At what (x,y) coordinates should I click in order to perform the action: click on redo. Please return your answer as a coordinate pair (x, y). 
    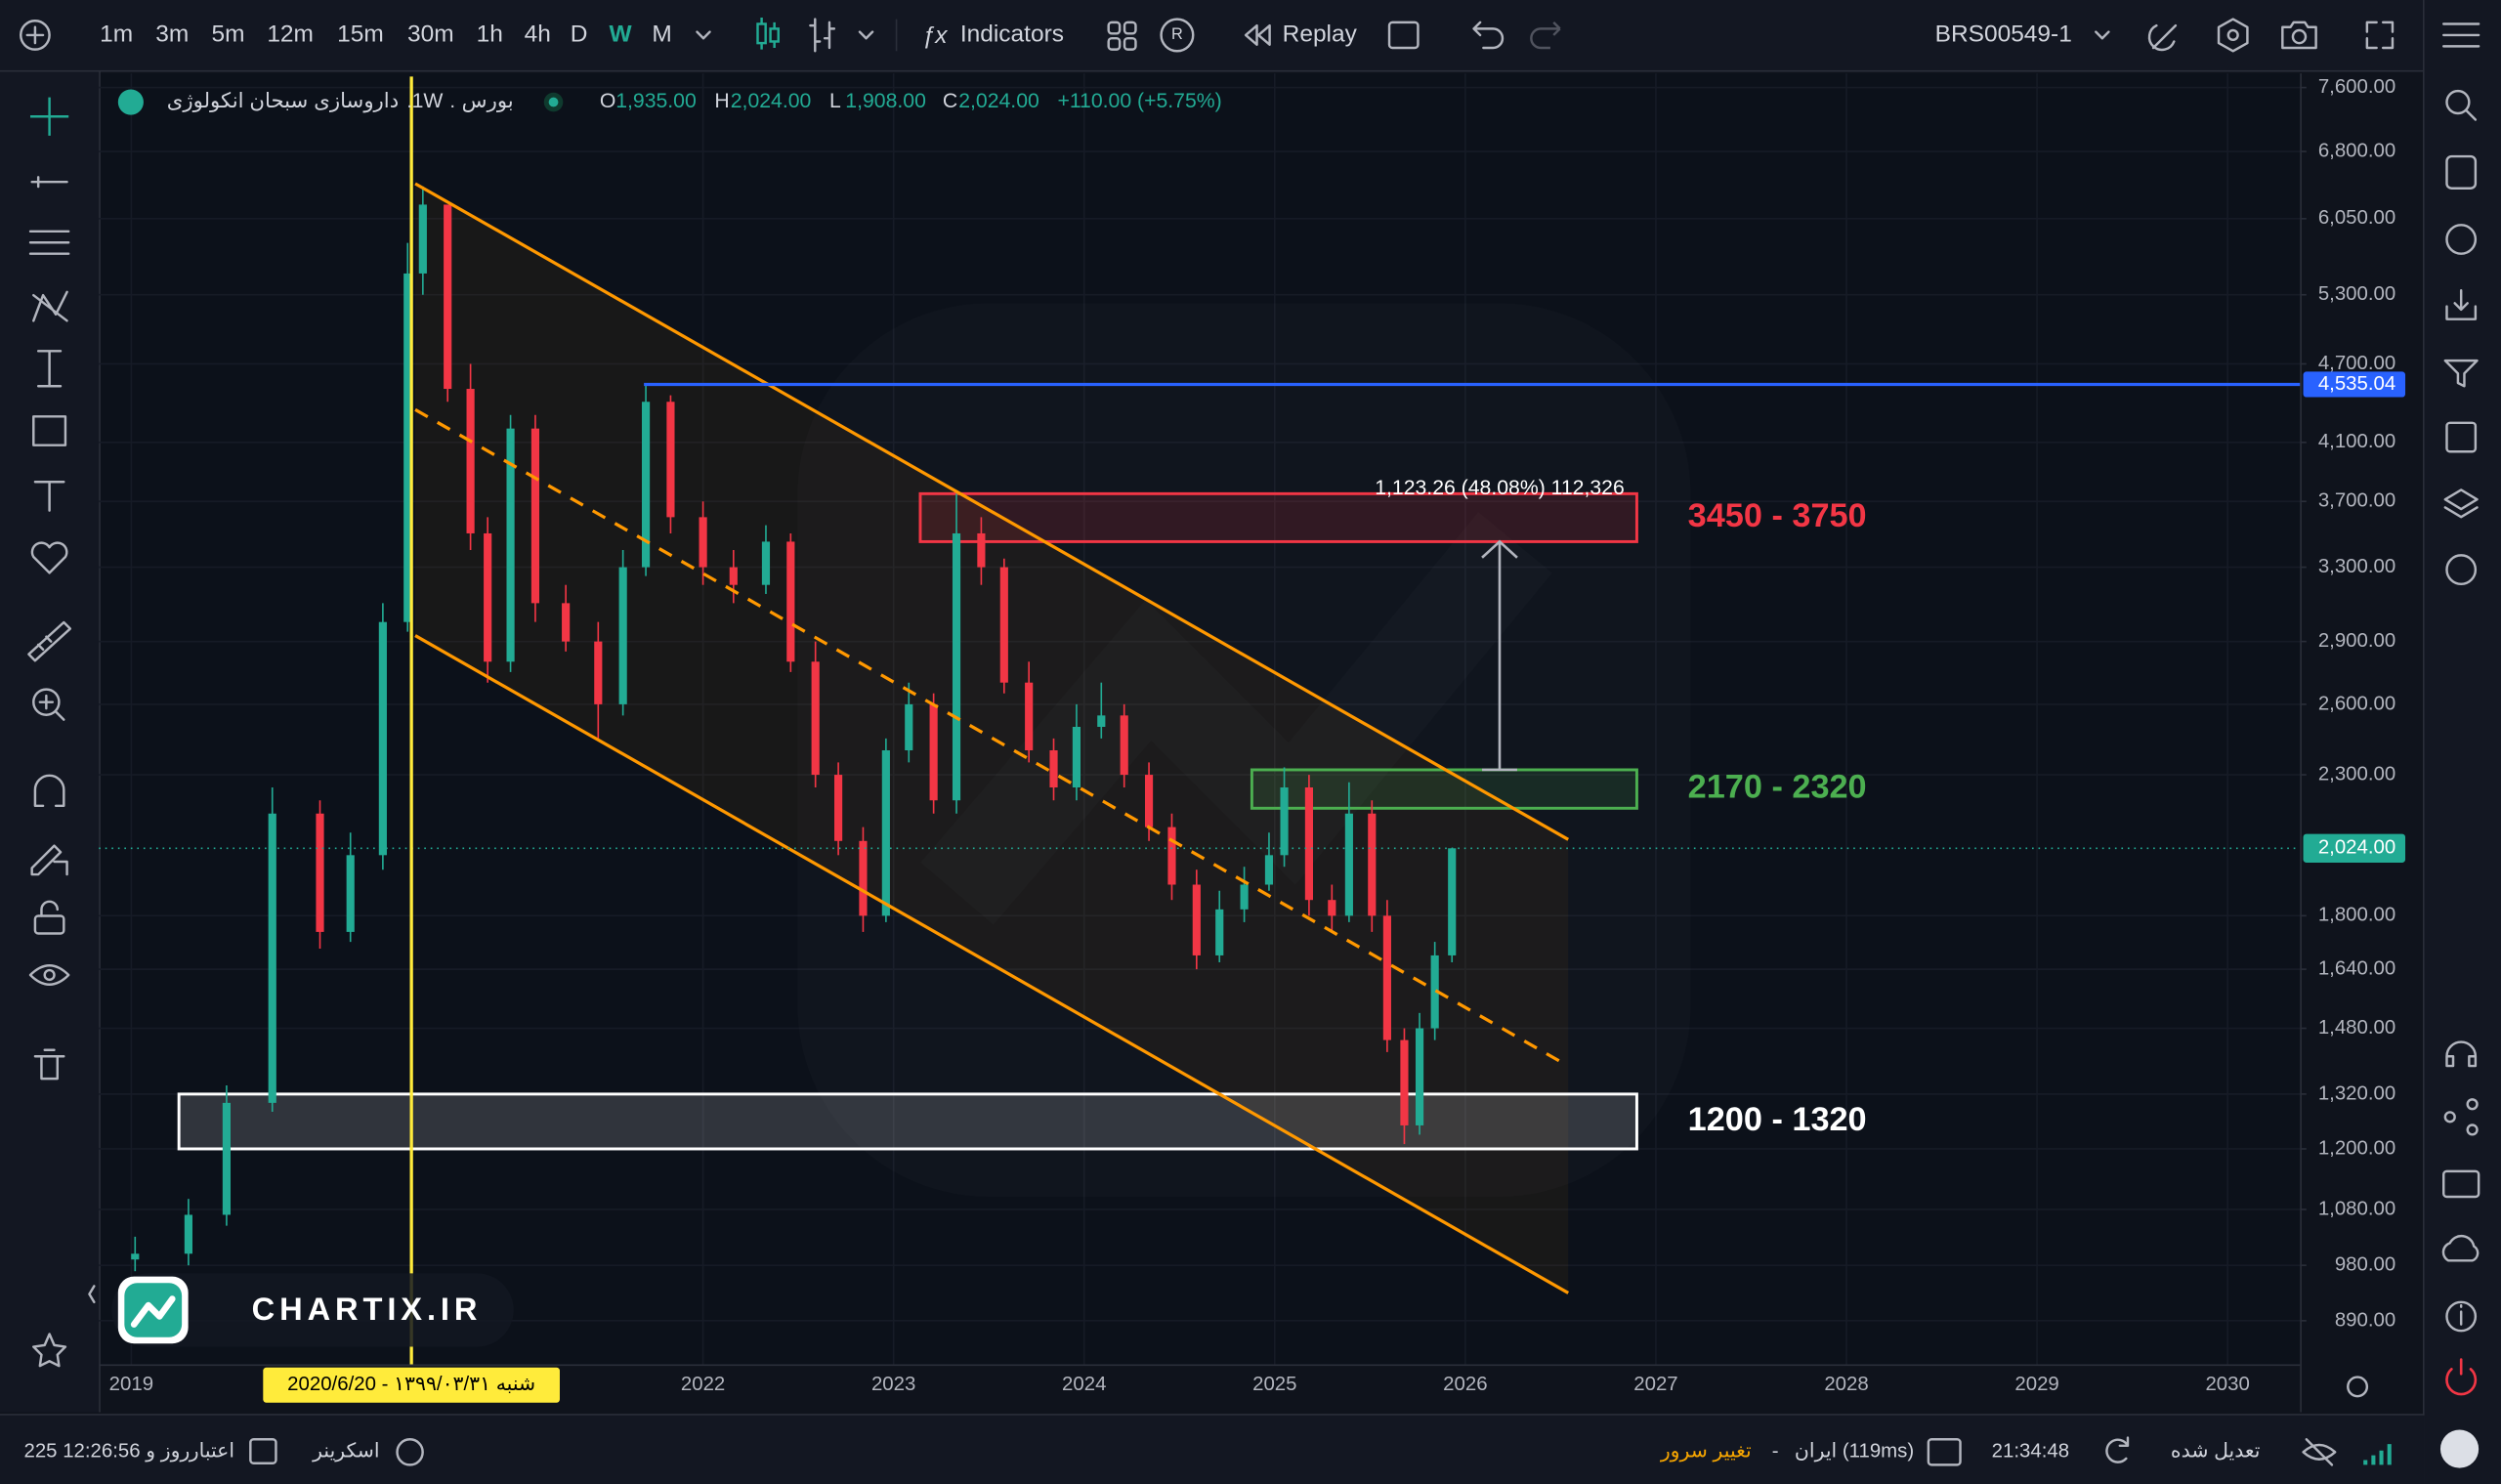
    Looking at the image, I should click on (1545, 35).